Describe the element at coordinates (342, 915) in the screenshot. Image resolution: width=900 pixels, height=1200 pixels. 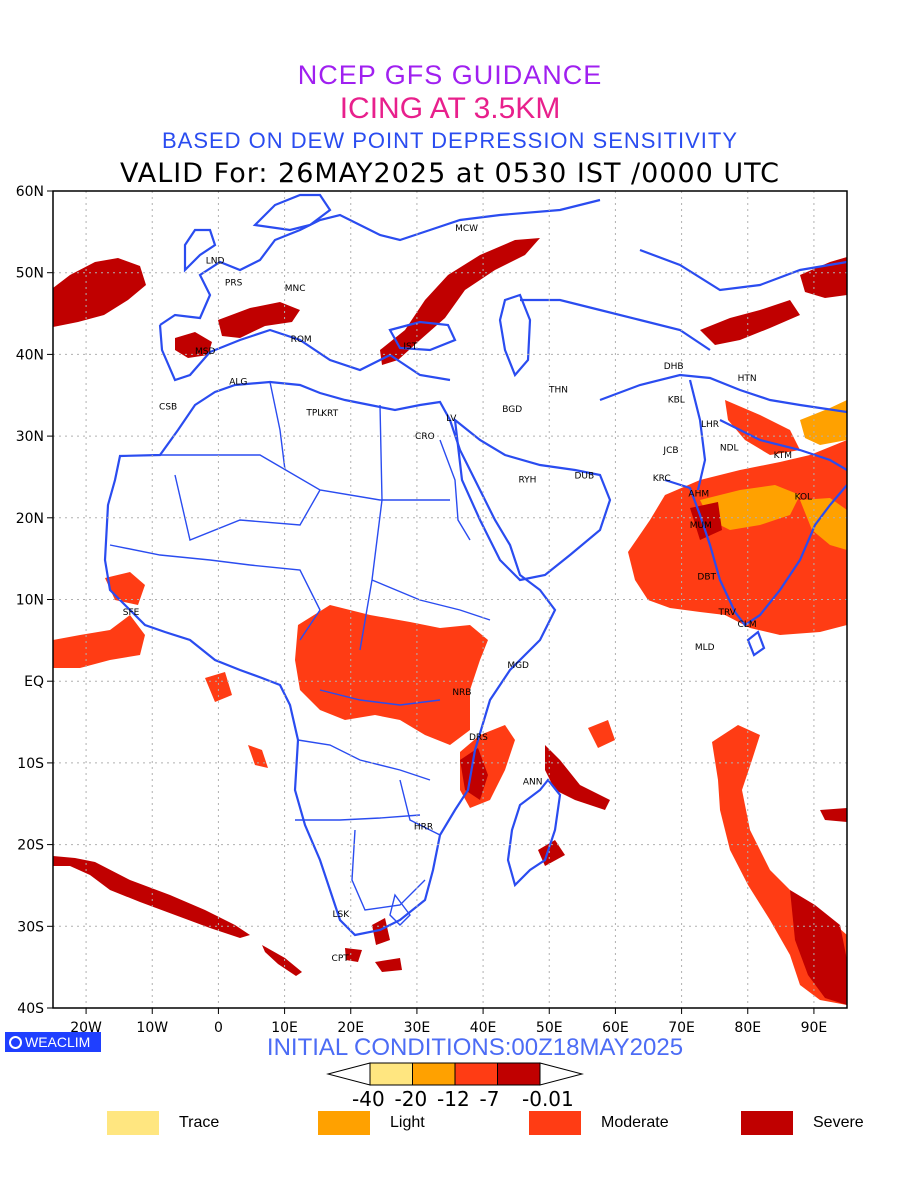
I see `station-label: LSK` at that location.